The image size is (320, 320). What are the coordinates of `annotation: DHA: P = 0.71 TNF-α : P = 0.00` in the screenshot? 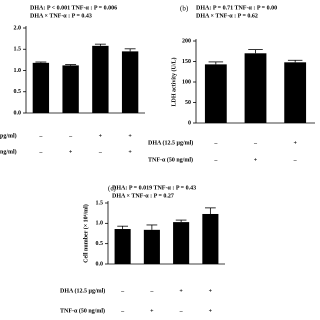 It's located at (236, 8).